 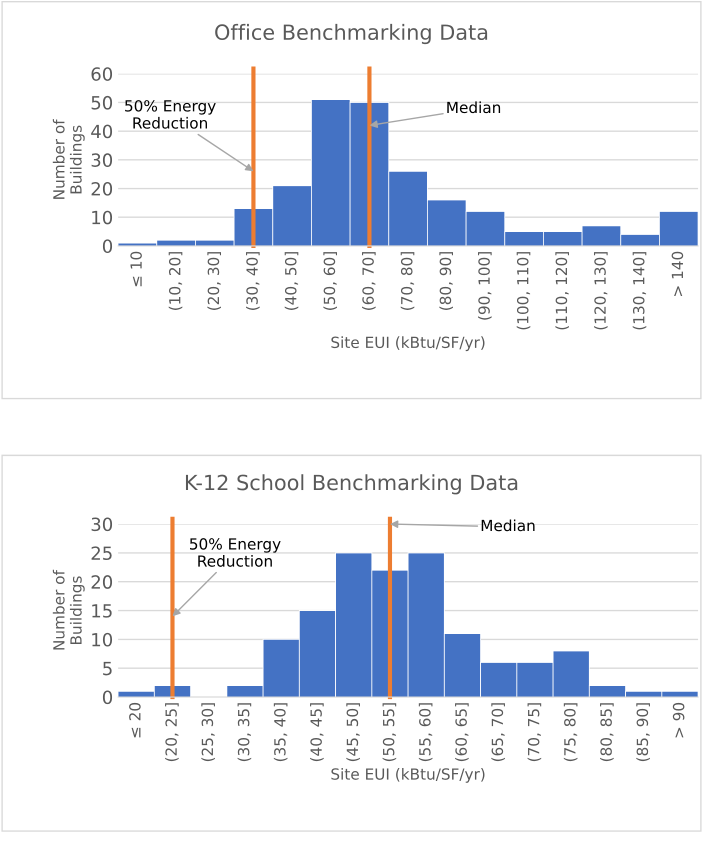 What do you see at coordinates (245, 732) in the screenshot?
I see `x-tick-label: (30, 35]` at bounding box center [245, 732].